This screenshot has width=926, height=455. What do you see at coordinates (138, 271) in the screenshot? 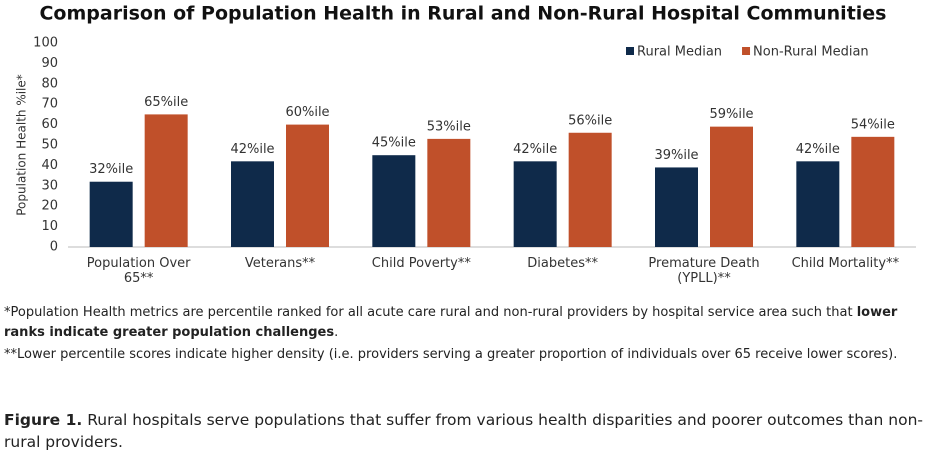
I see `x-tick-label: Population Over 65**` at bounding box center [138, 271].